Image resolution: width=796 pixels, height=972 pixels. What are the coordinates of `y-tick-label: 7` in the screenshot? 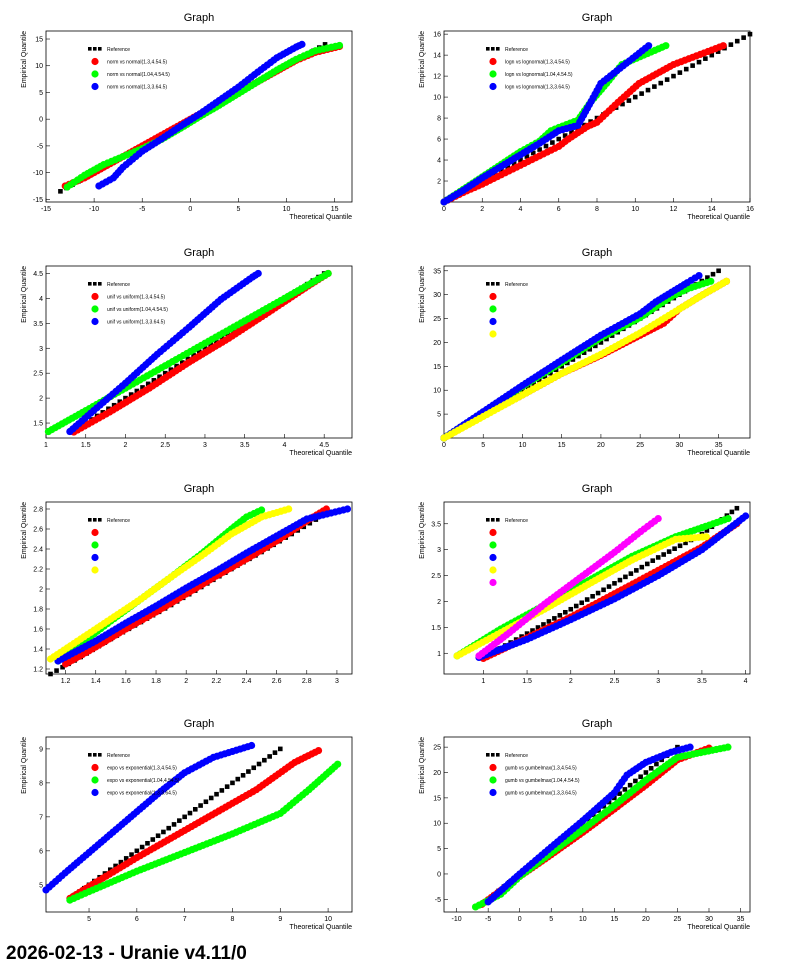 It's located at (41, 817).